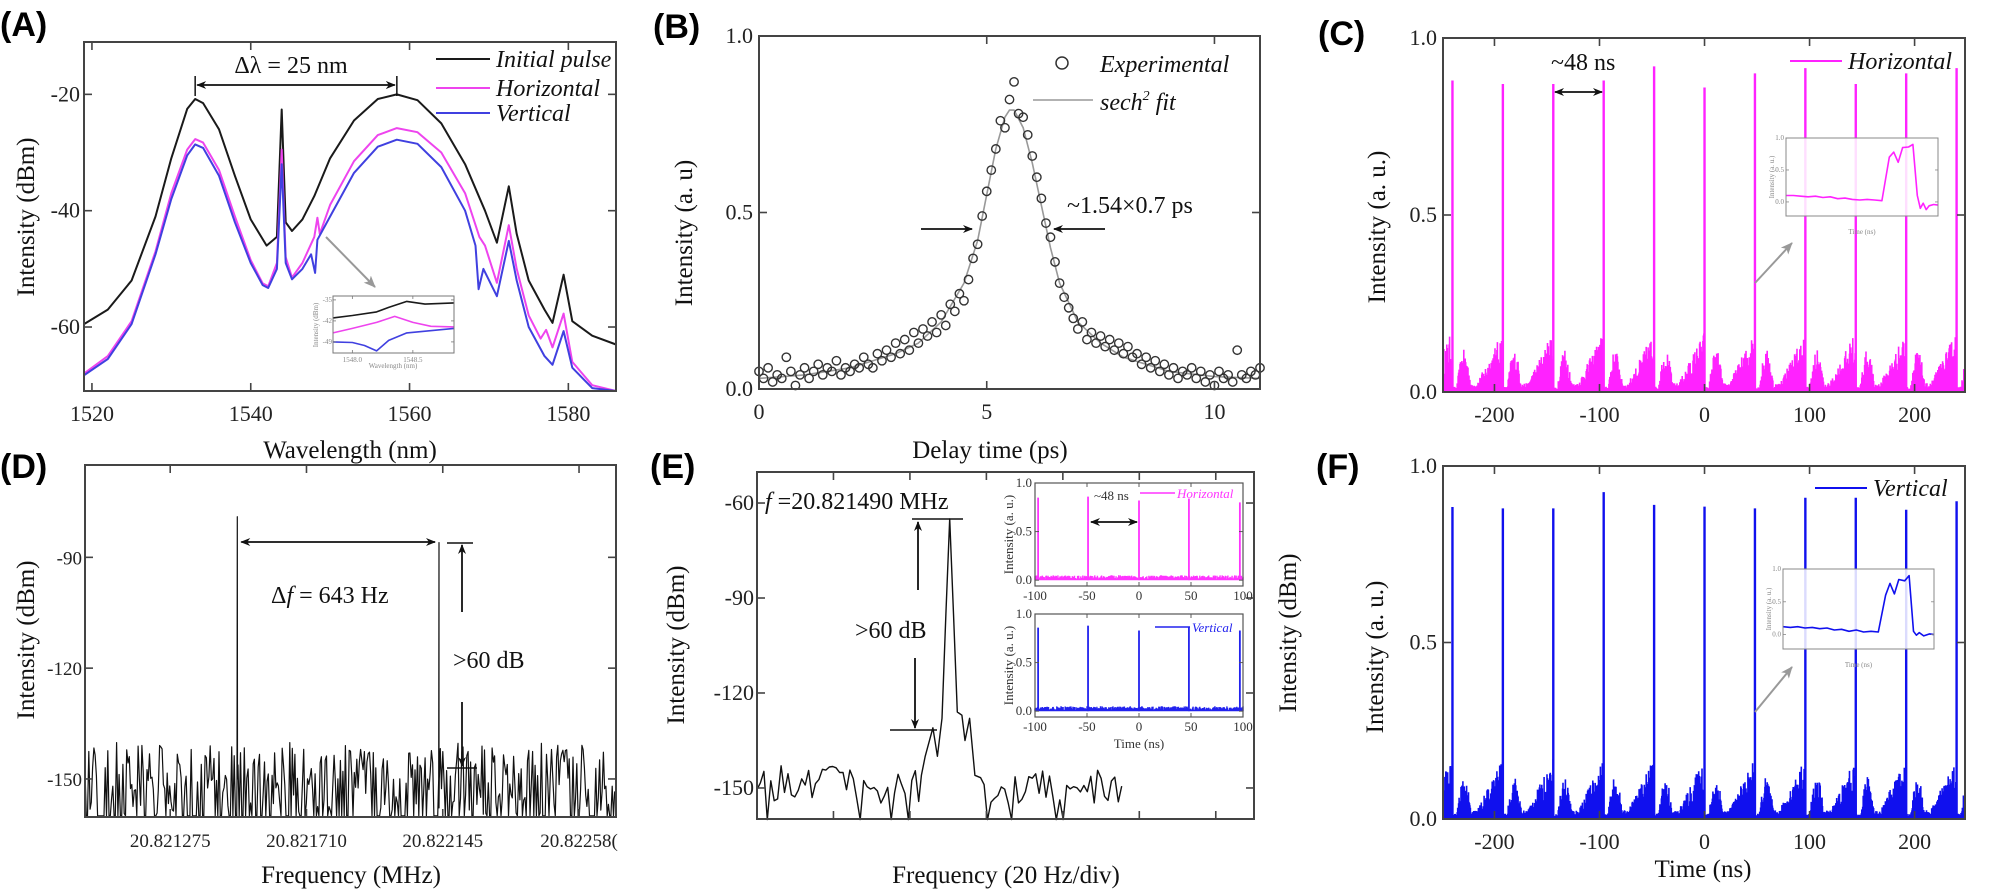  Describe the element at coordinates (341, 596) in the screenshot. I see `delta-f-value: = 643 Hz` at that location.